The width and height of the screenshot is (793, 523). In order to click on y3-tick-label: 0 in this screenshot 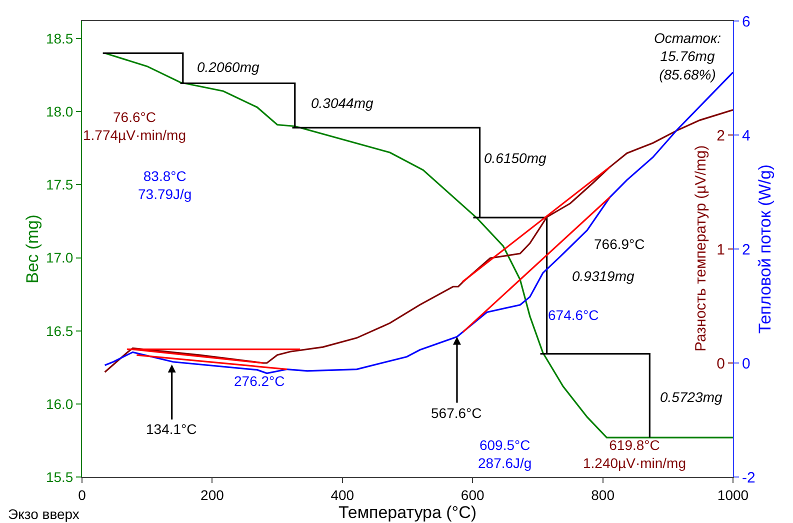, I will do `click(746, 363)`.